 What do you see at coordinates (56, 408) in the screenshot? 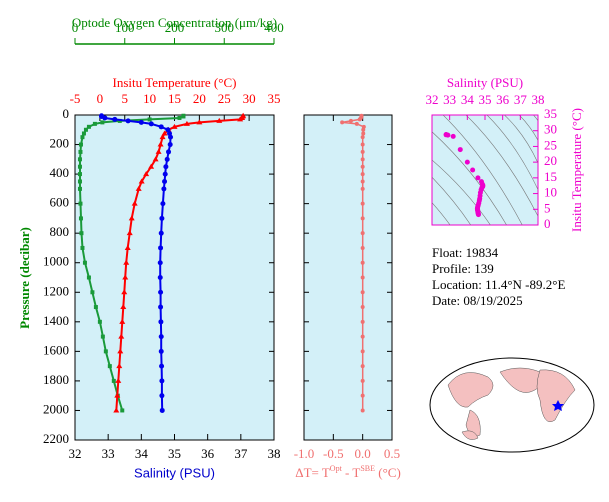
I see `y-tick-label: 2000` at bounding box center [56, 408].